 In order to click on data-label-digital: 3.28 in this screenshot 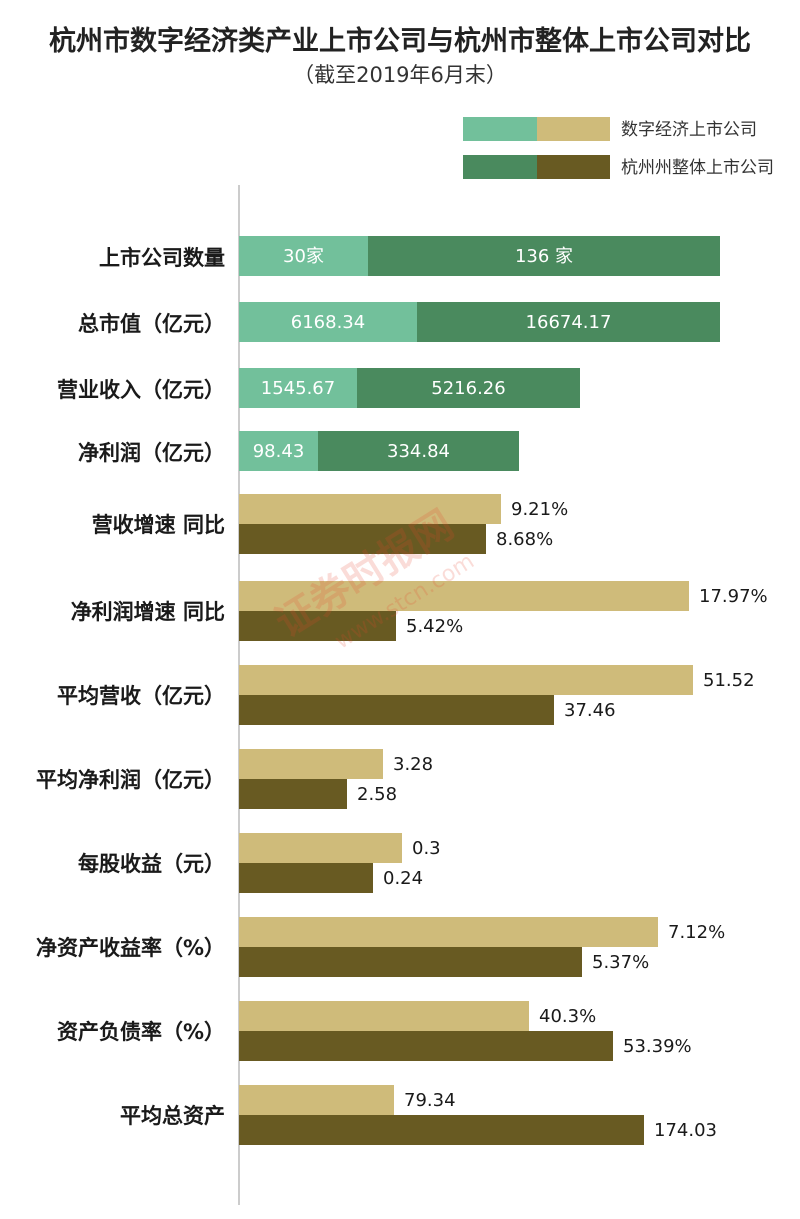, I will do `click(413, 764)`.